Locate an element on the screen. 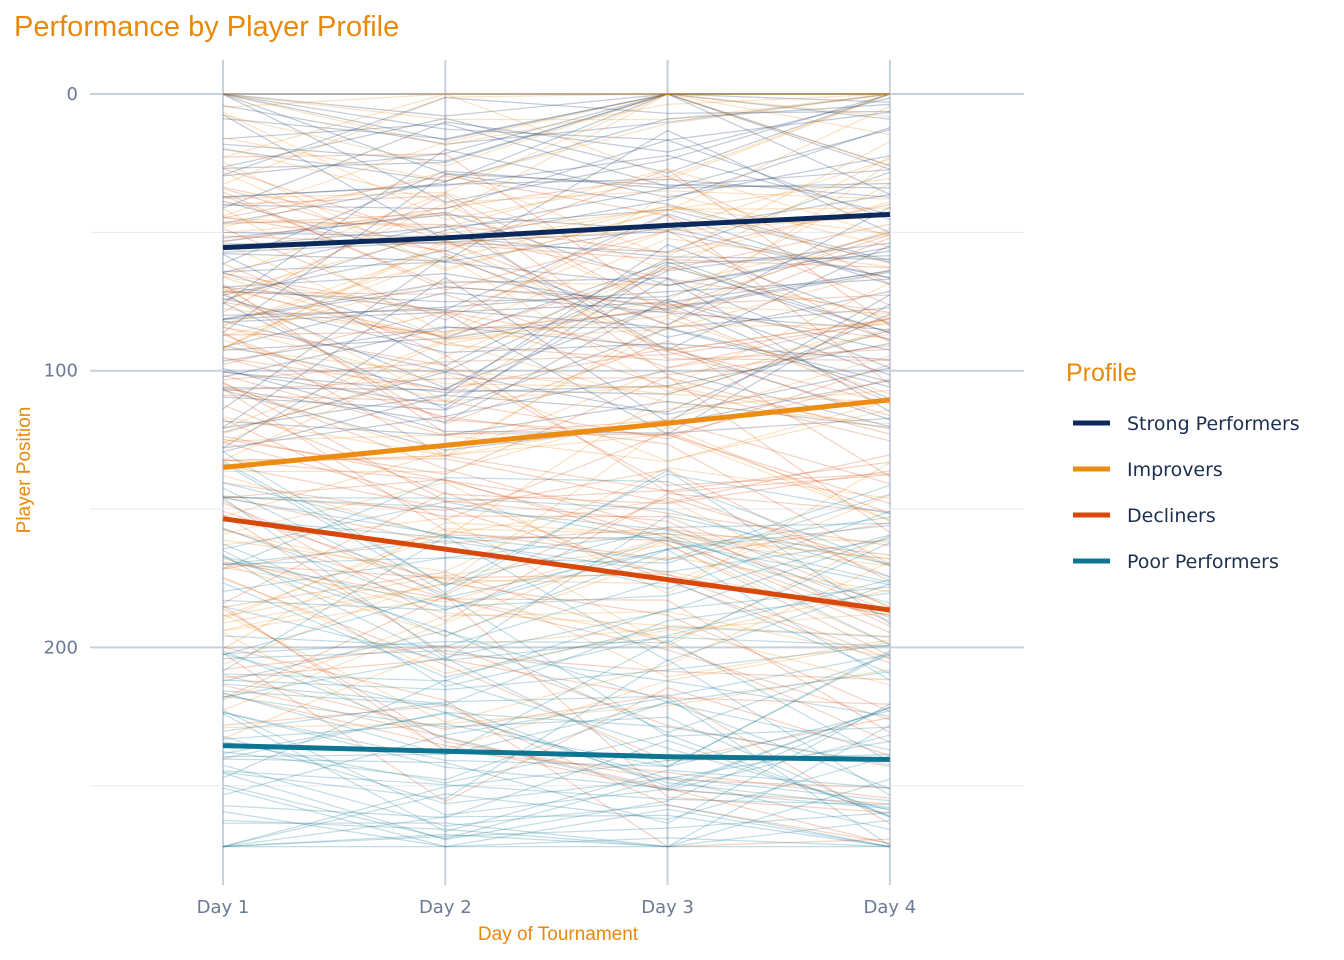 The height and width of the screenshot is (960, 1344). legend-label: Improvers is located at coordinates (1175, 470).